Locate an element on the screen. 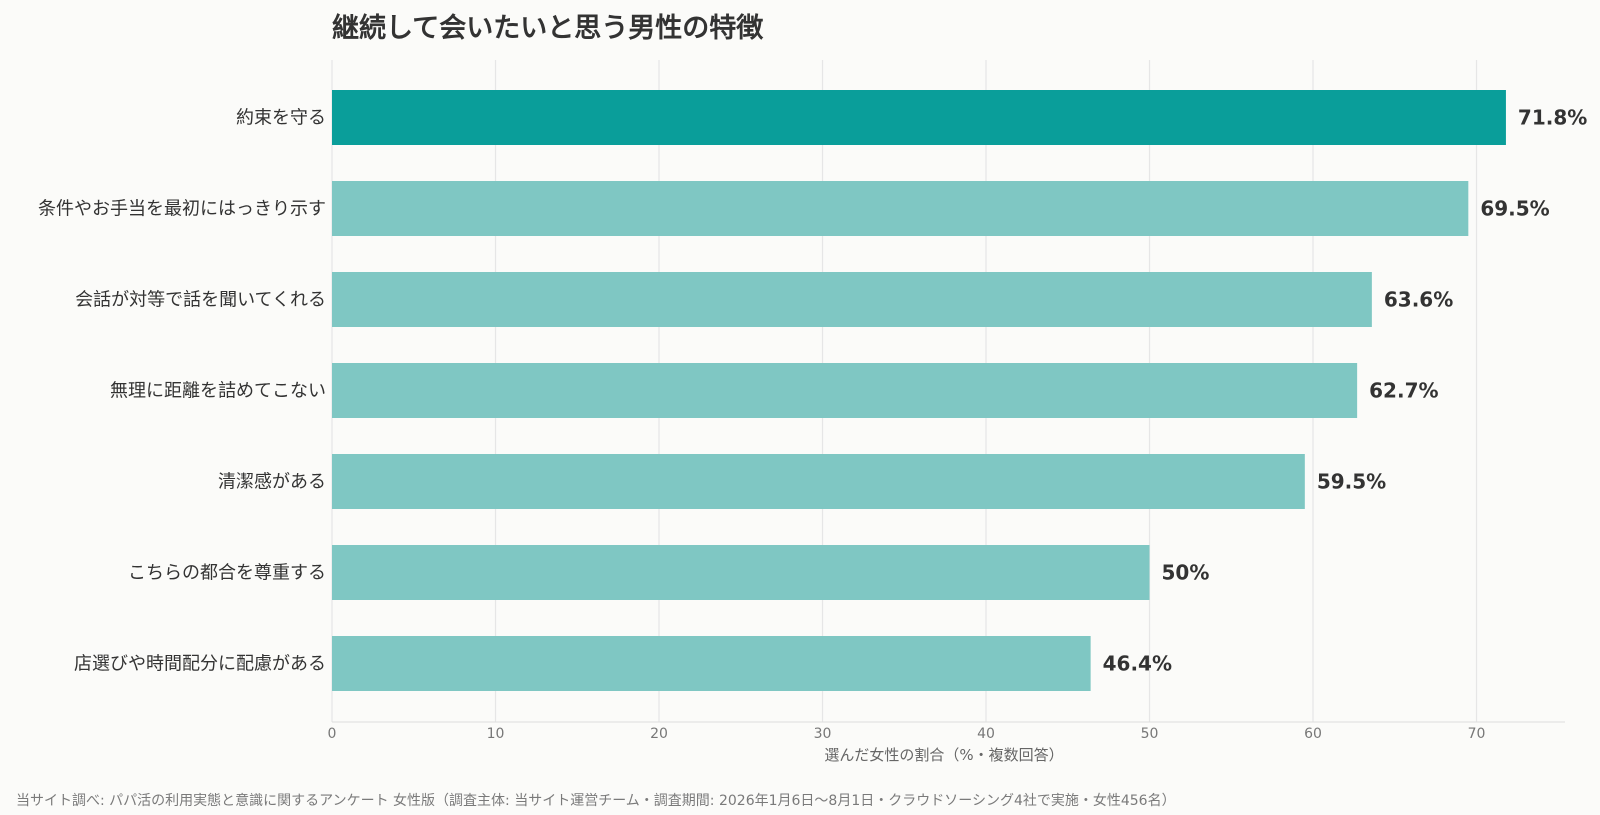 The image size is (1600, 815). x-tick-label: 0 is located at coordinates (332, 734).